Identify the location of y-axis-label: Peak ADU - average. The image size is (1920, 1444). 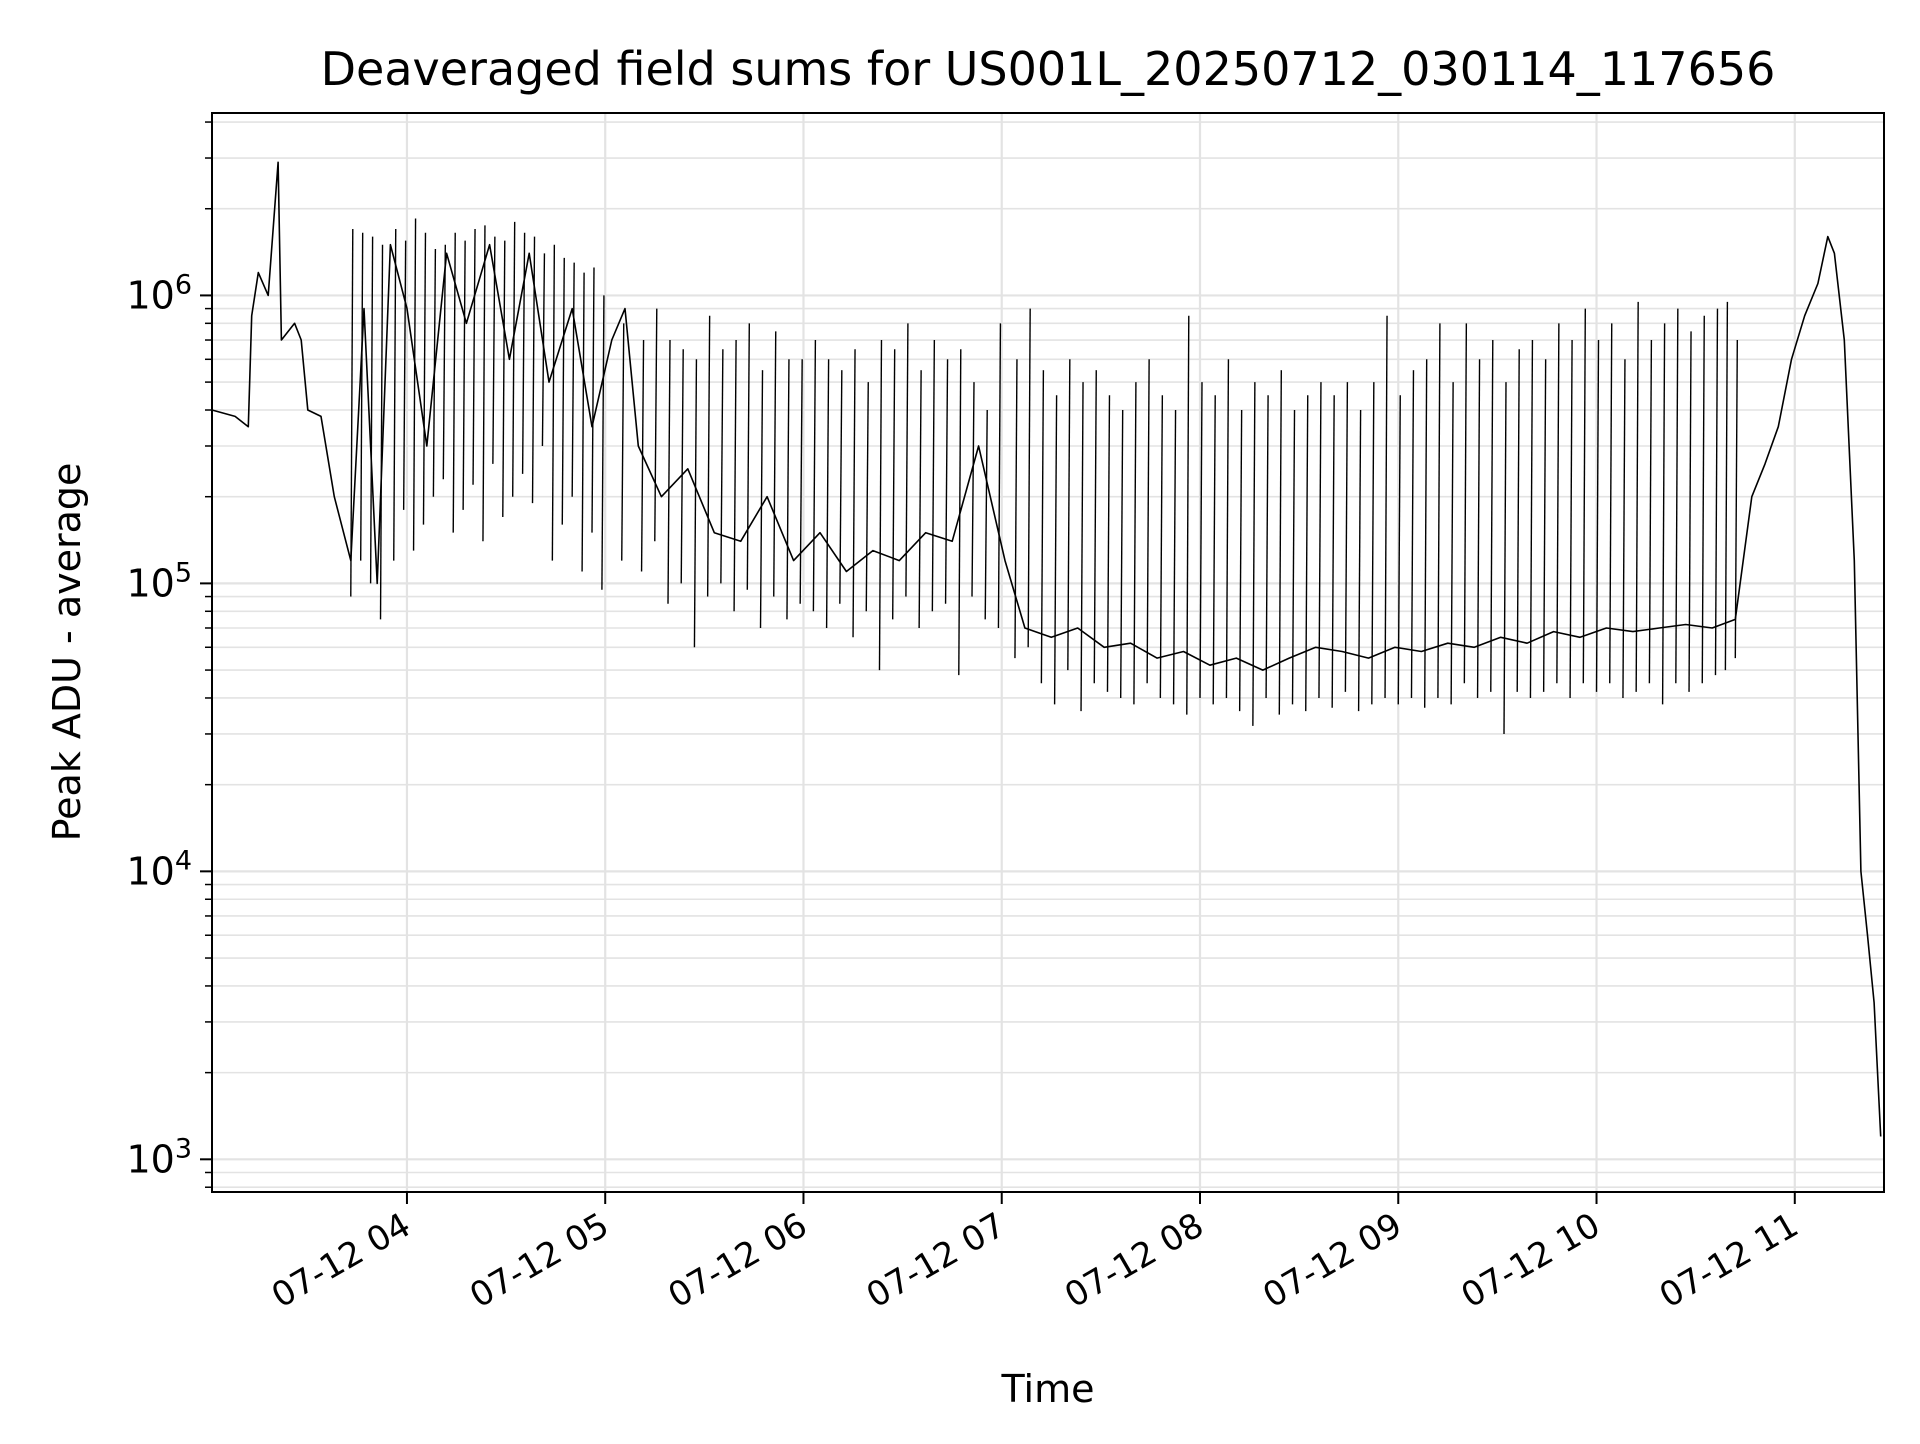
(67, 652).